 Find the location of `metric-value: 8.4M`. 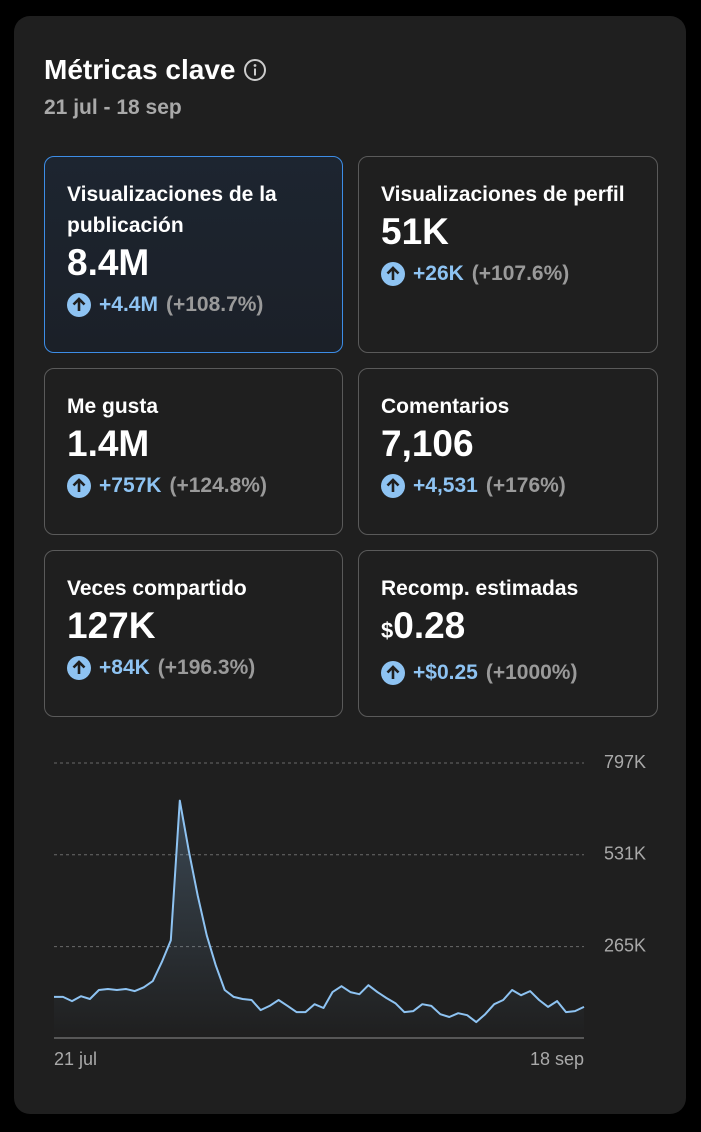

metric-value: 8.4M is located at coordinates (193, 263).